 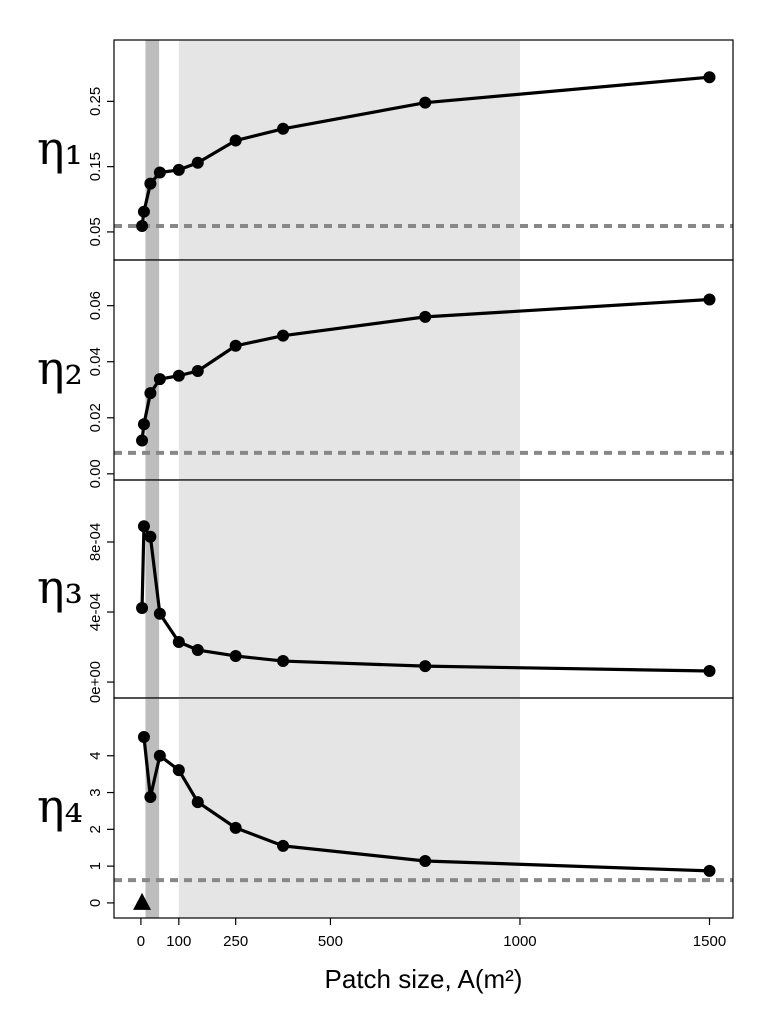 What do you see at coordinates (142, 901) in the screenshot?
I see `triangle-point` at bounding box center [142, 901].